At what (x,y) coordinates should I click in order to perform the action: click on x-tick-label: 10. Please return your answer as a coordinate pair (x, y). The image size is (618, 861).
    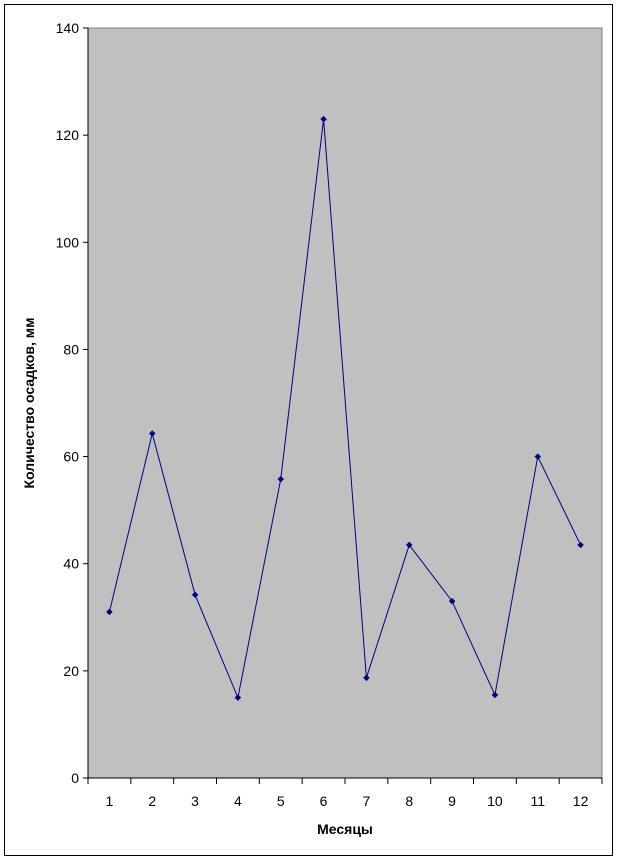
    Looking at the image, I should click on (495, 801).